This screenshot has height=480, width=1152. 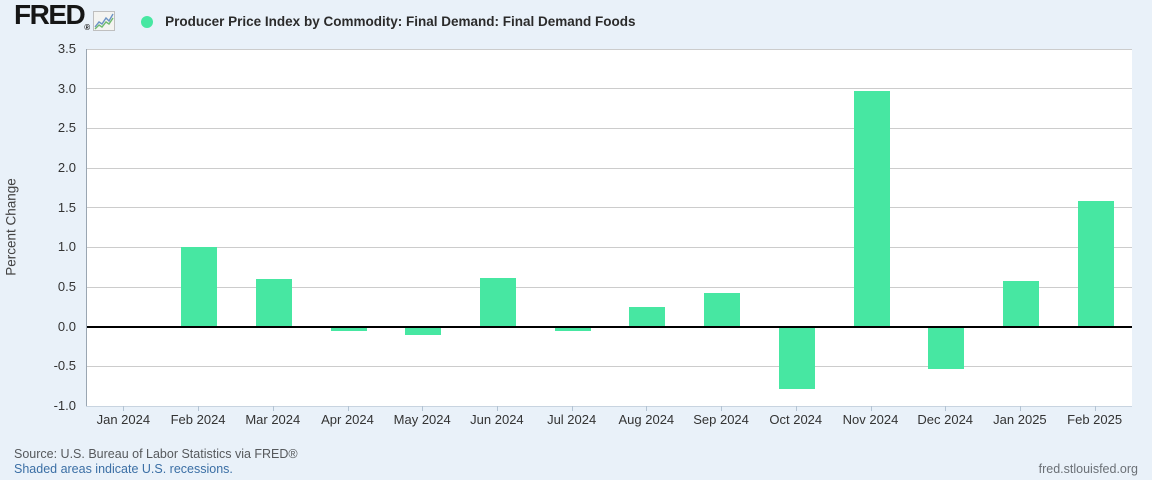 I want to click on x-tick-label: Dec 2024, so click(x=945, y=419).